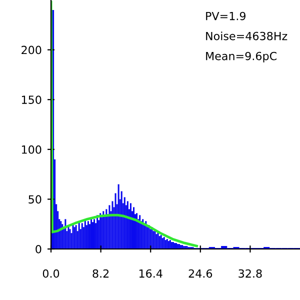 The width and height of the screenshot is (300, 300). I want to click on y-tick-label: 50, so click(35, 199).